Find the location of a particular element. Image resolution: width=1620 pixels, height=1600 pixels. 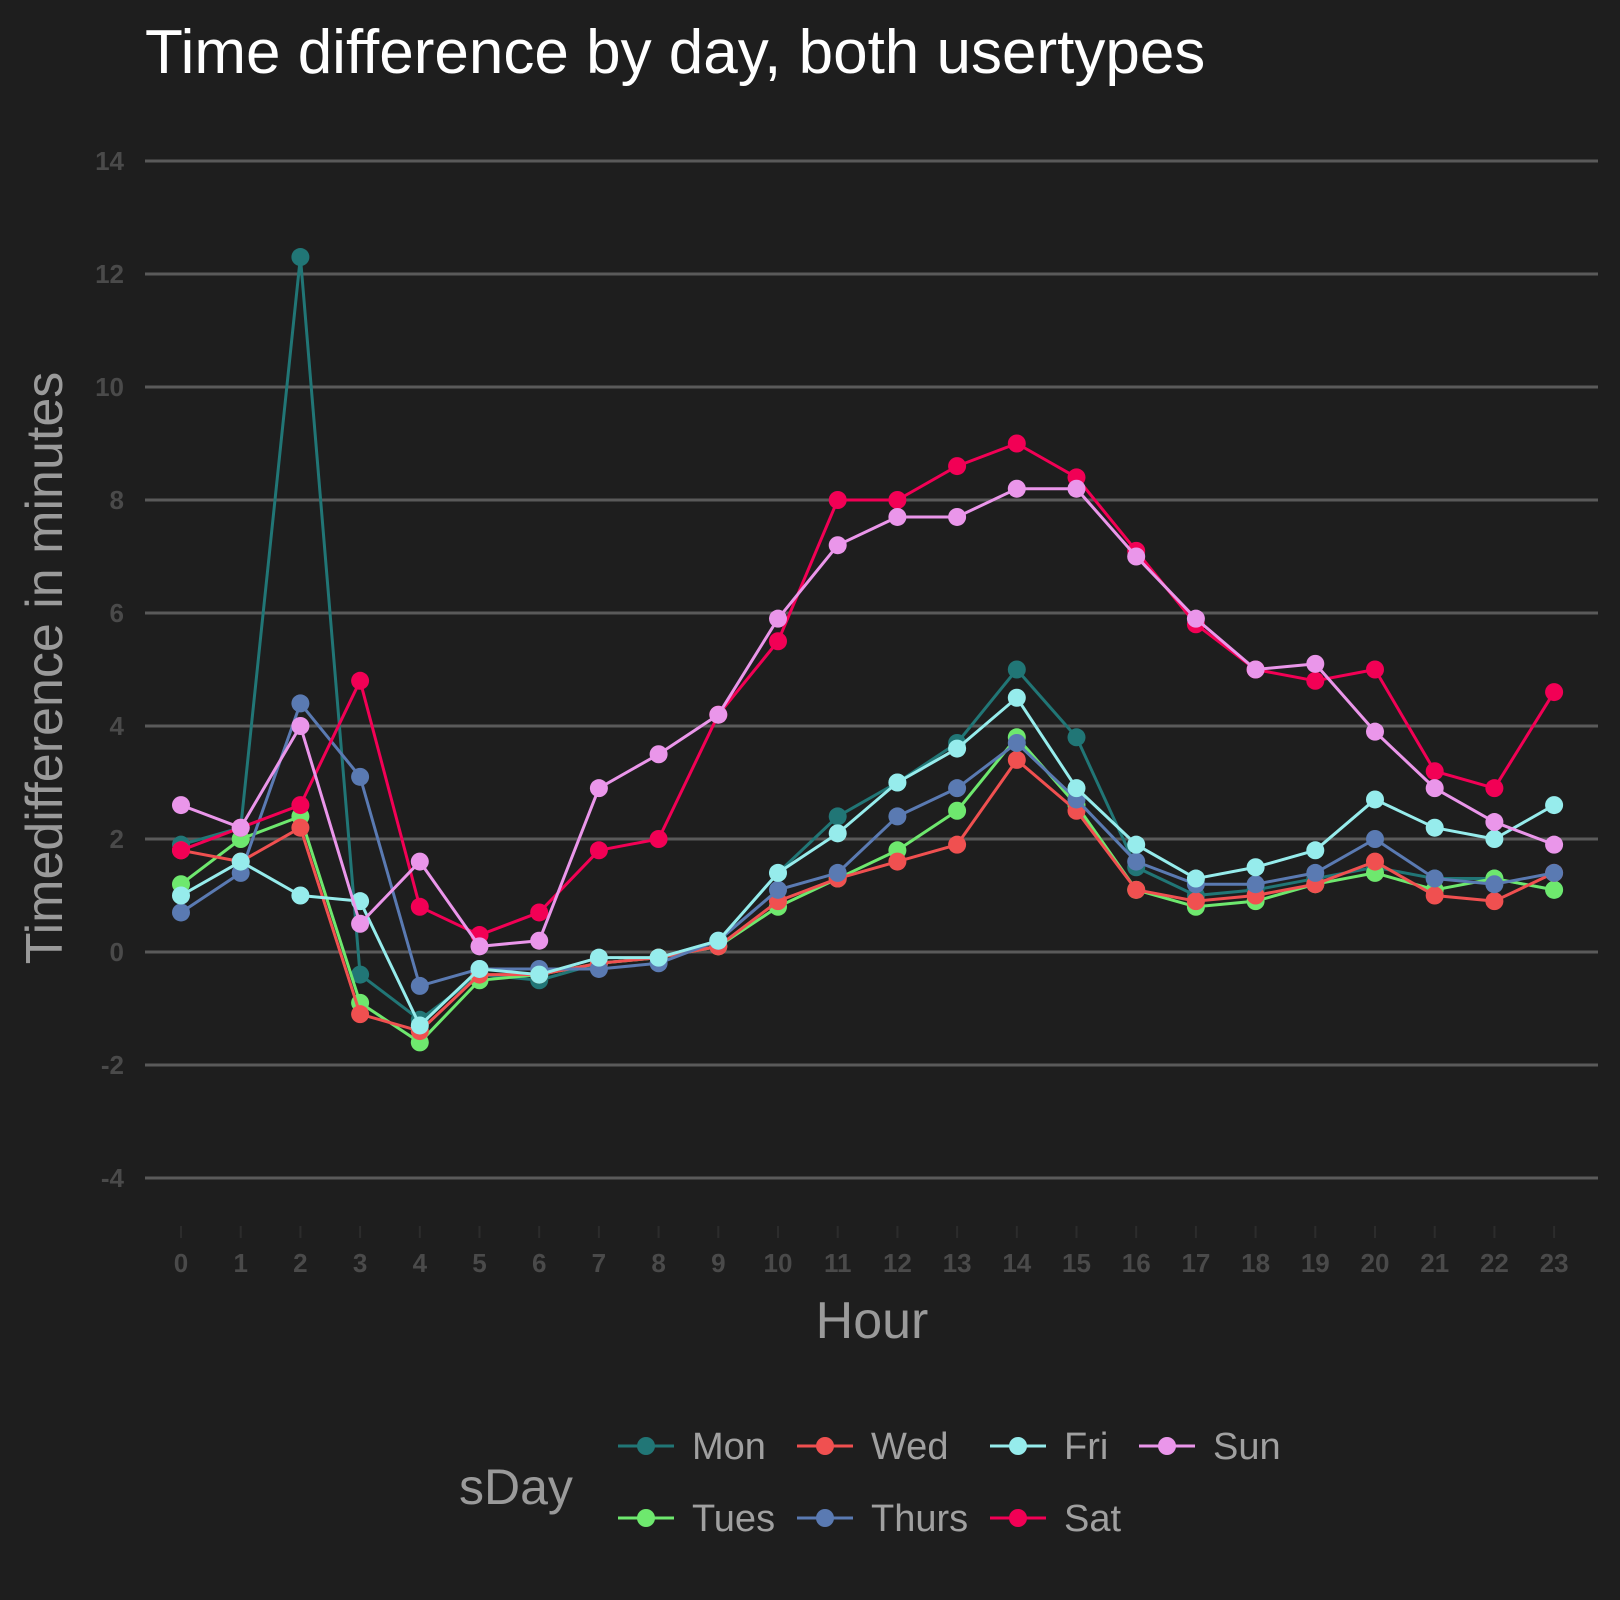

x-tick-label: 1 is located at coordinates (240, 1263).